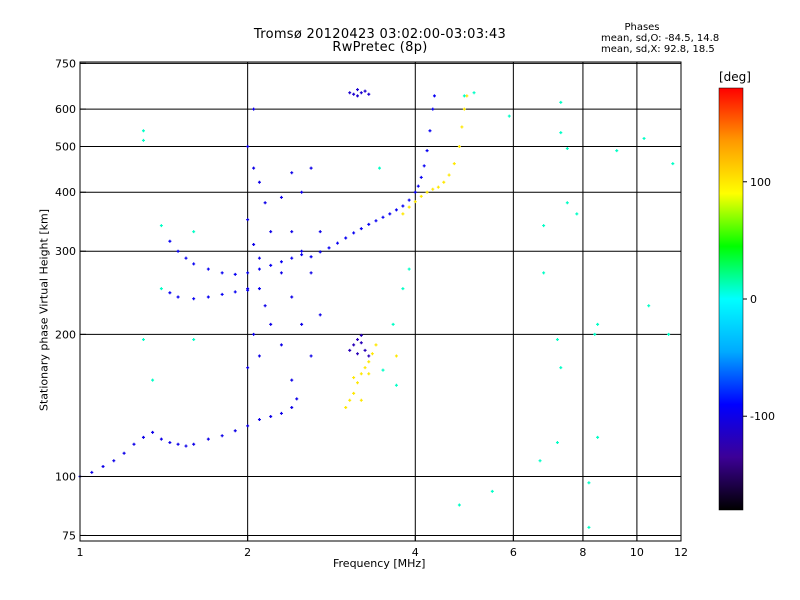 The image size is (800, 600). Describe the element at coordinates (65, 109) in the screenshot. I see `y-tick-label: 600` at that location.